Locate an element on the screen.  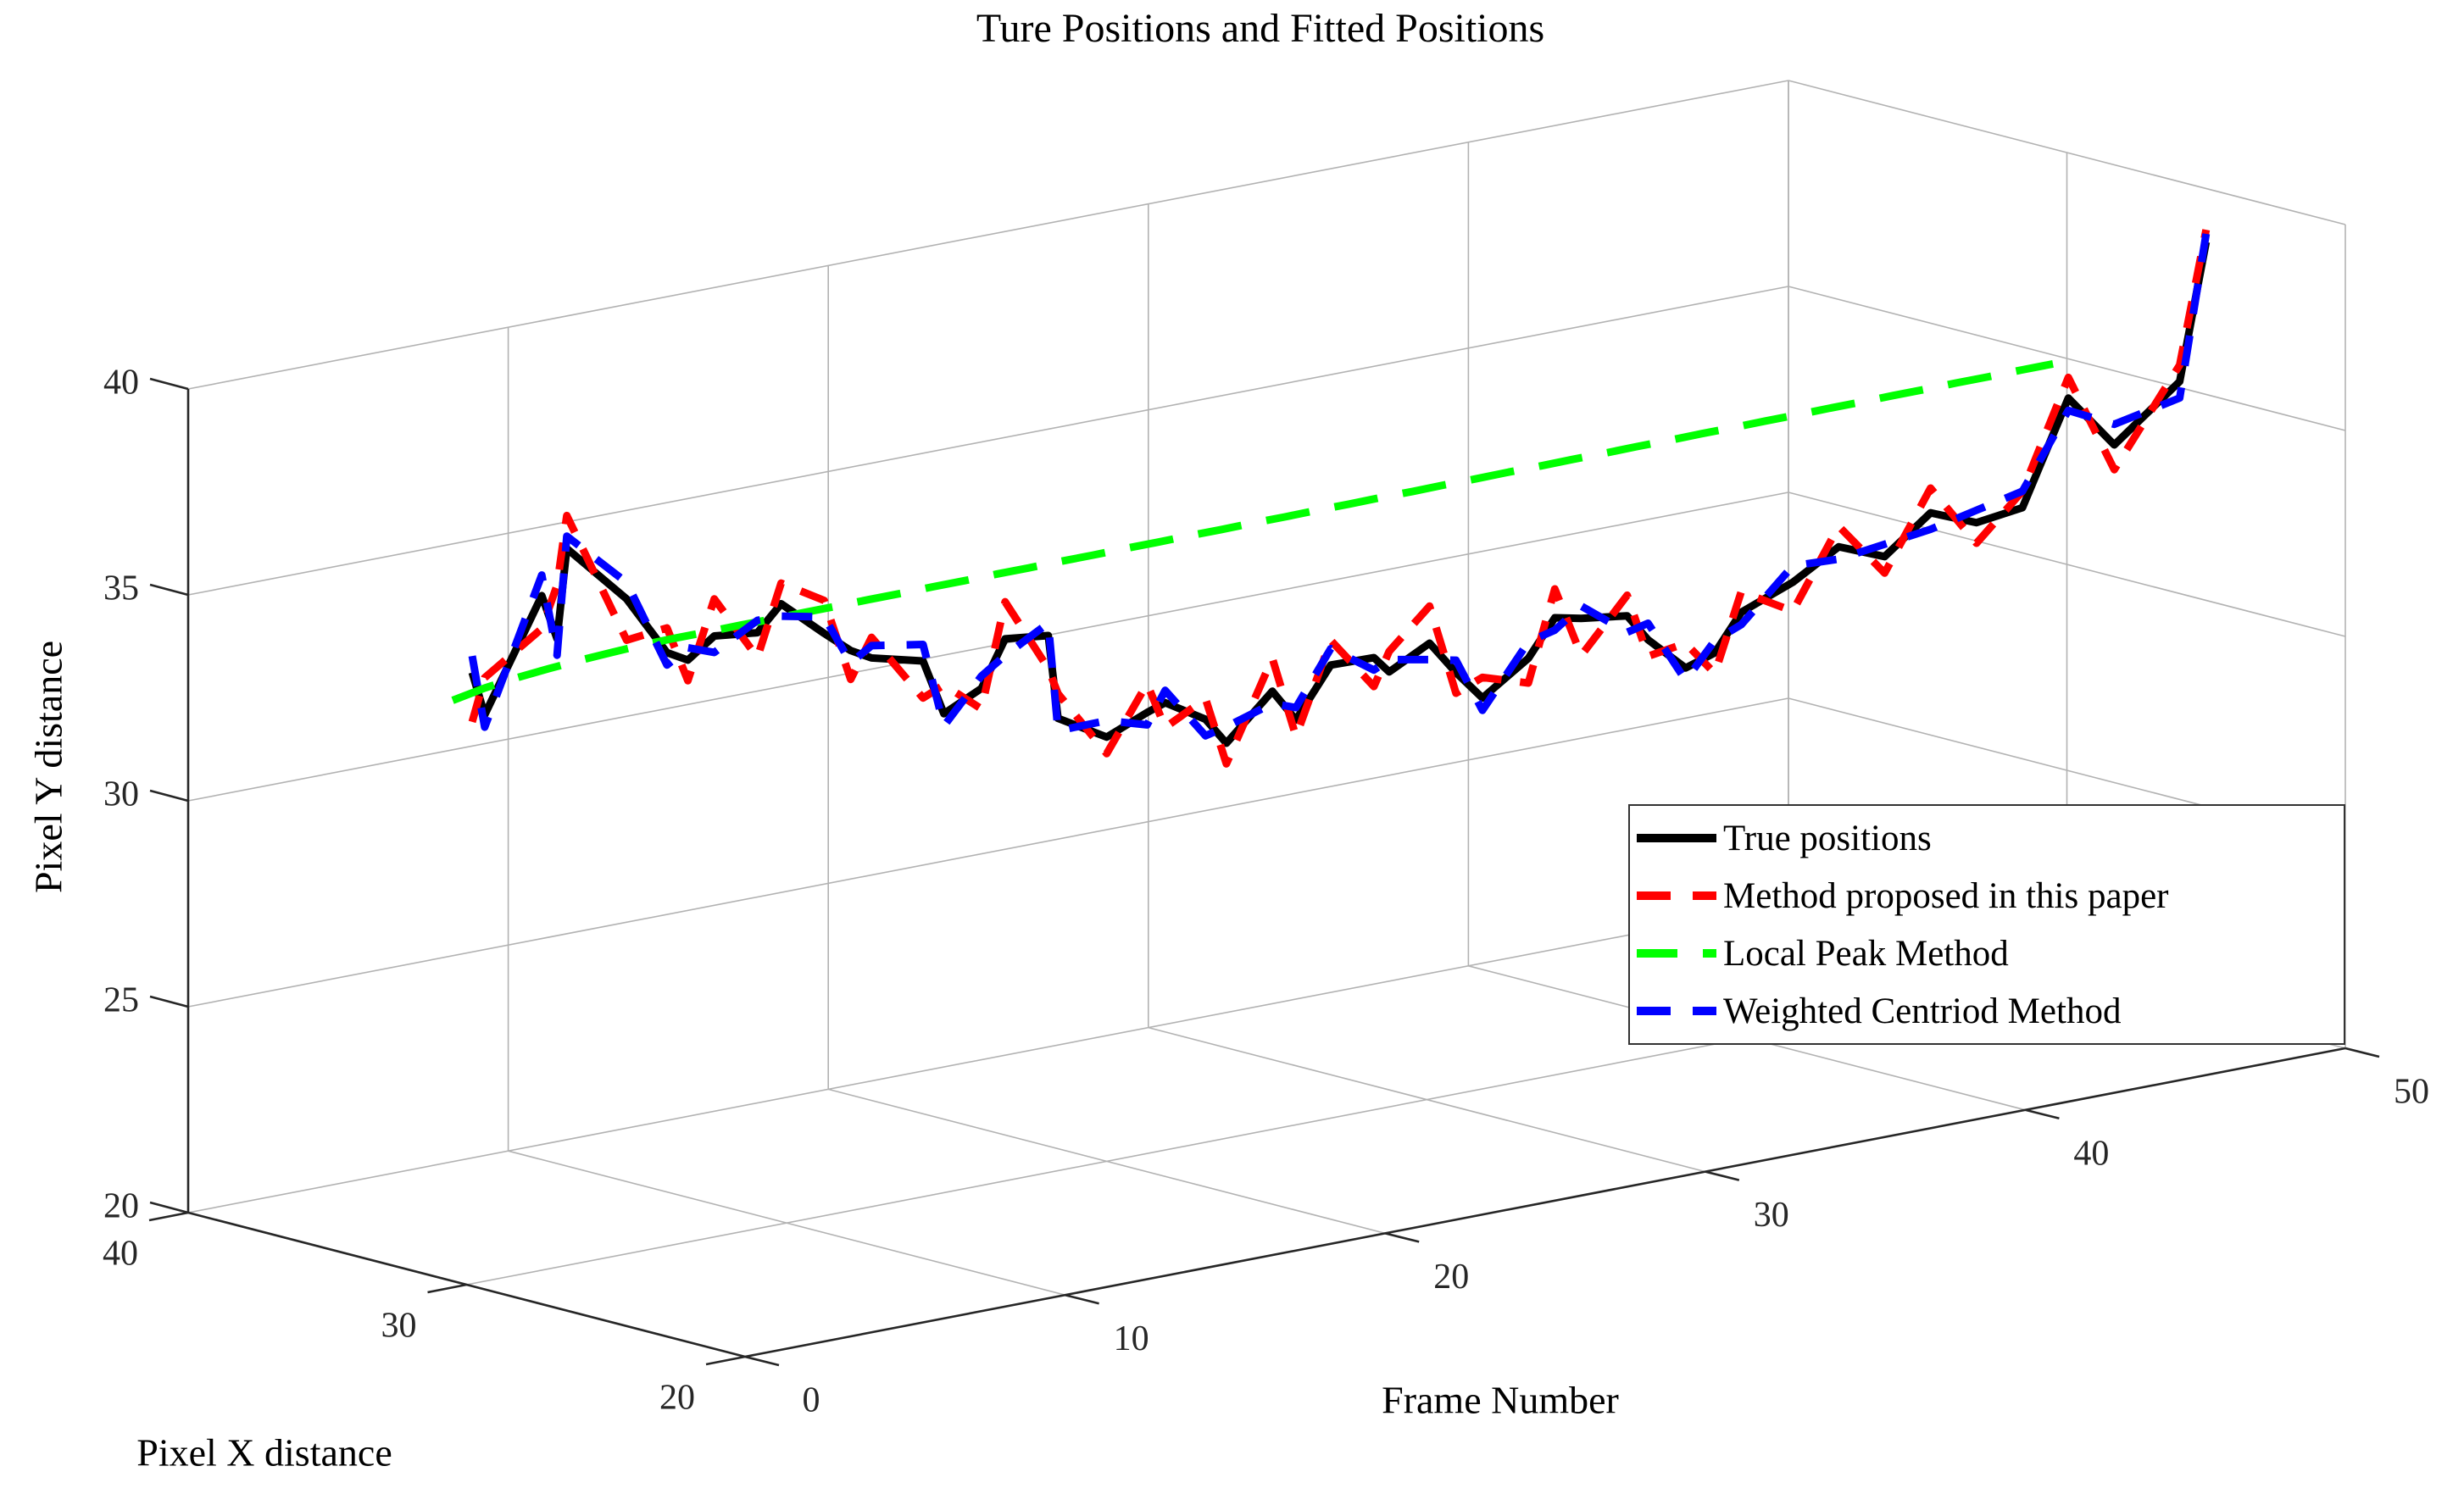
svg-text: 0 is located at coordinates (811, 1401).